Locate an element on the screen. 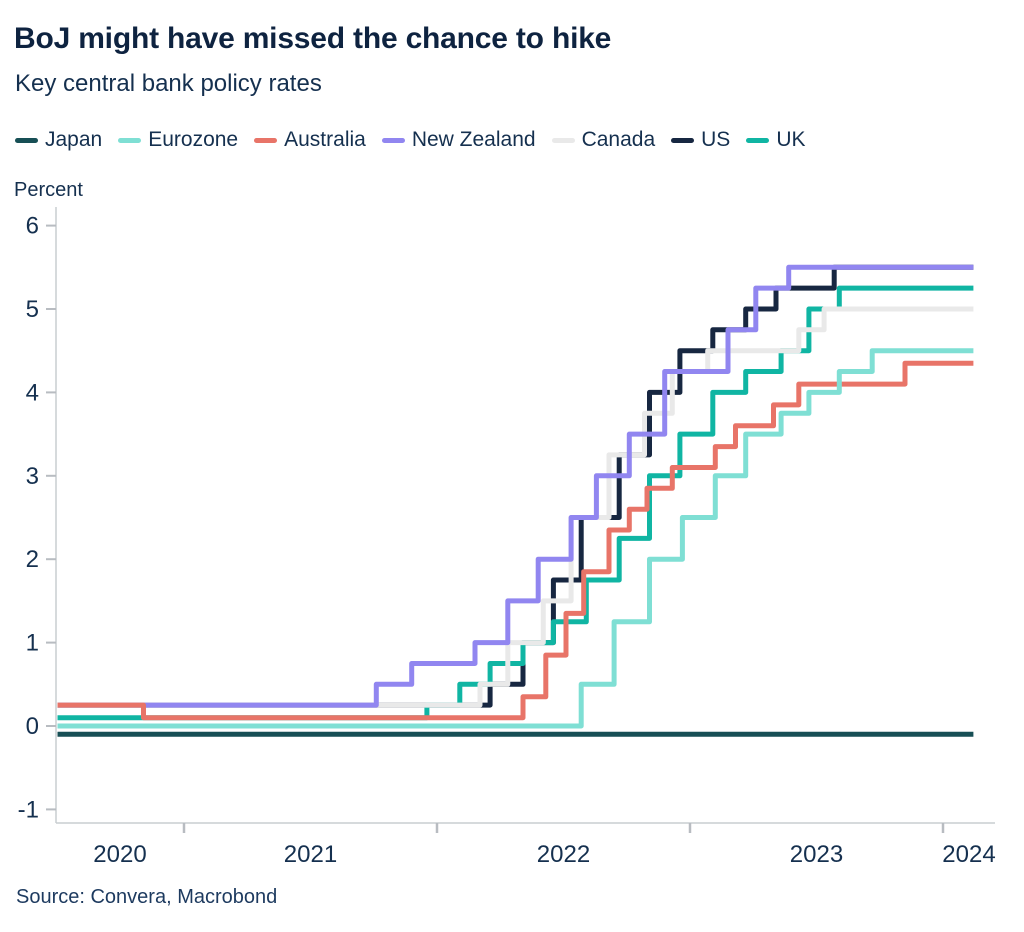  legend-label: US is located at coordinates (716, 139).